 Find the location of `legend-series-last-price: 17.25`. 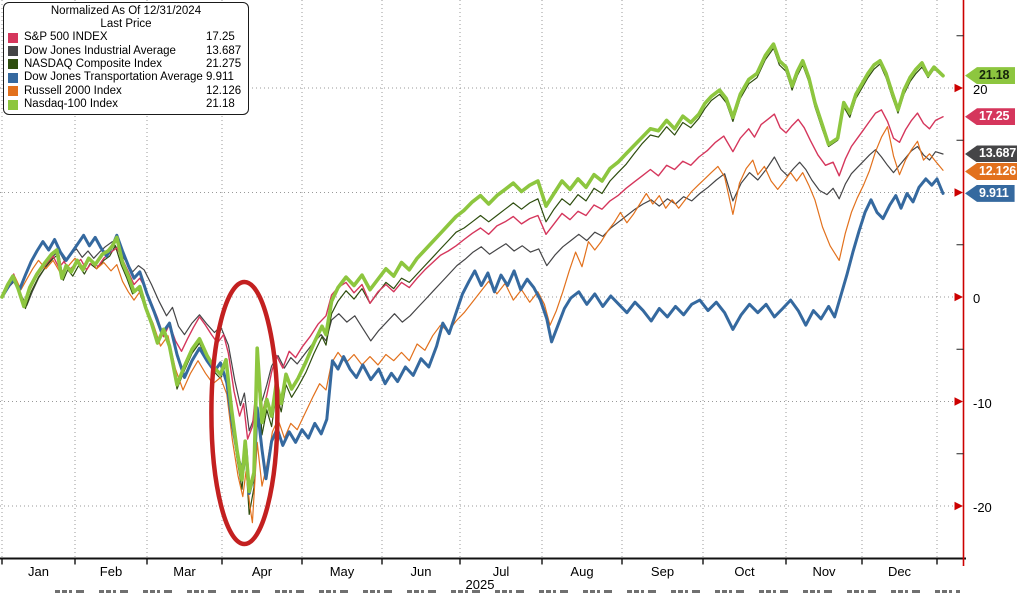

legend-series-last-price: 17.25 is located at coordinates (220, 37).